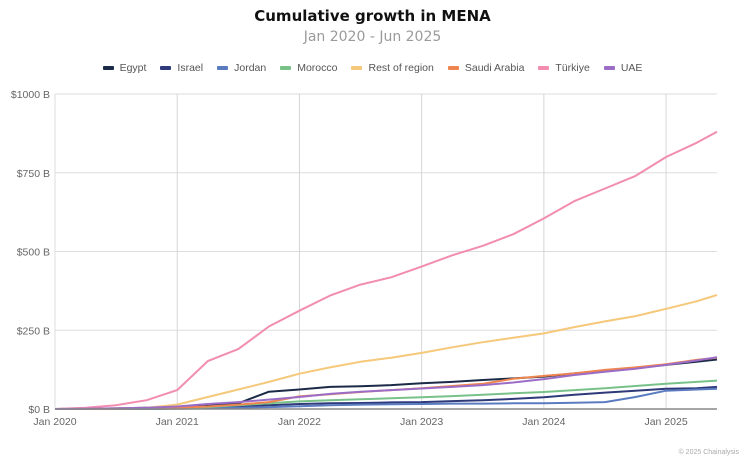 This screenshot has width=745, height=462. Describe the element at coordinates (665, 422) in the screenshot. I see `x-tick-label: Jan 2025` at that location.